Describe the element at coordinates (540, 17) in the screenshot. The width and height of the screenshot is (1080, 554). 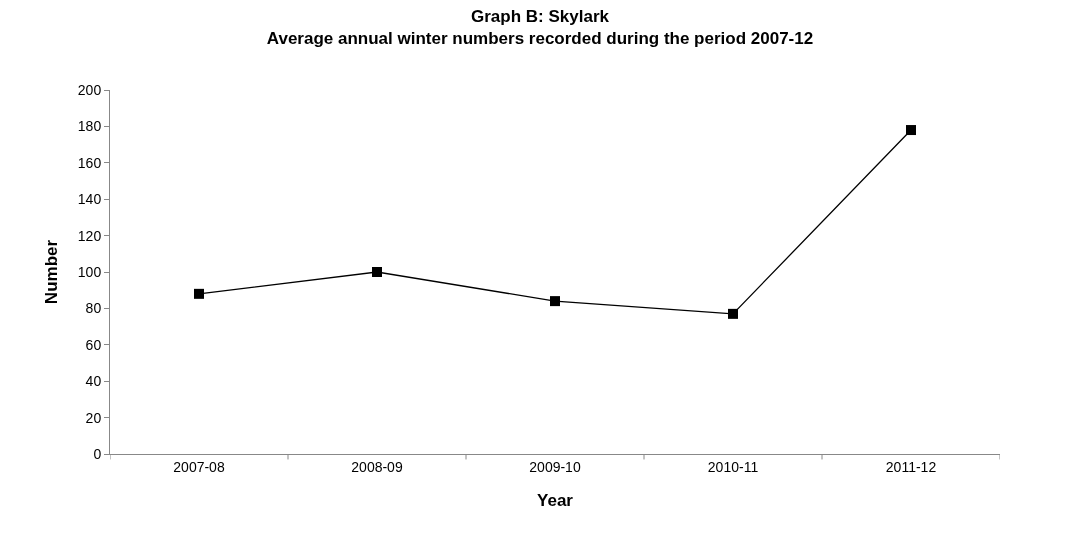
I see `chart-title: Graph B: Skylark` at that location.